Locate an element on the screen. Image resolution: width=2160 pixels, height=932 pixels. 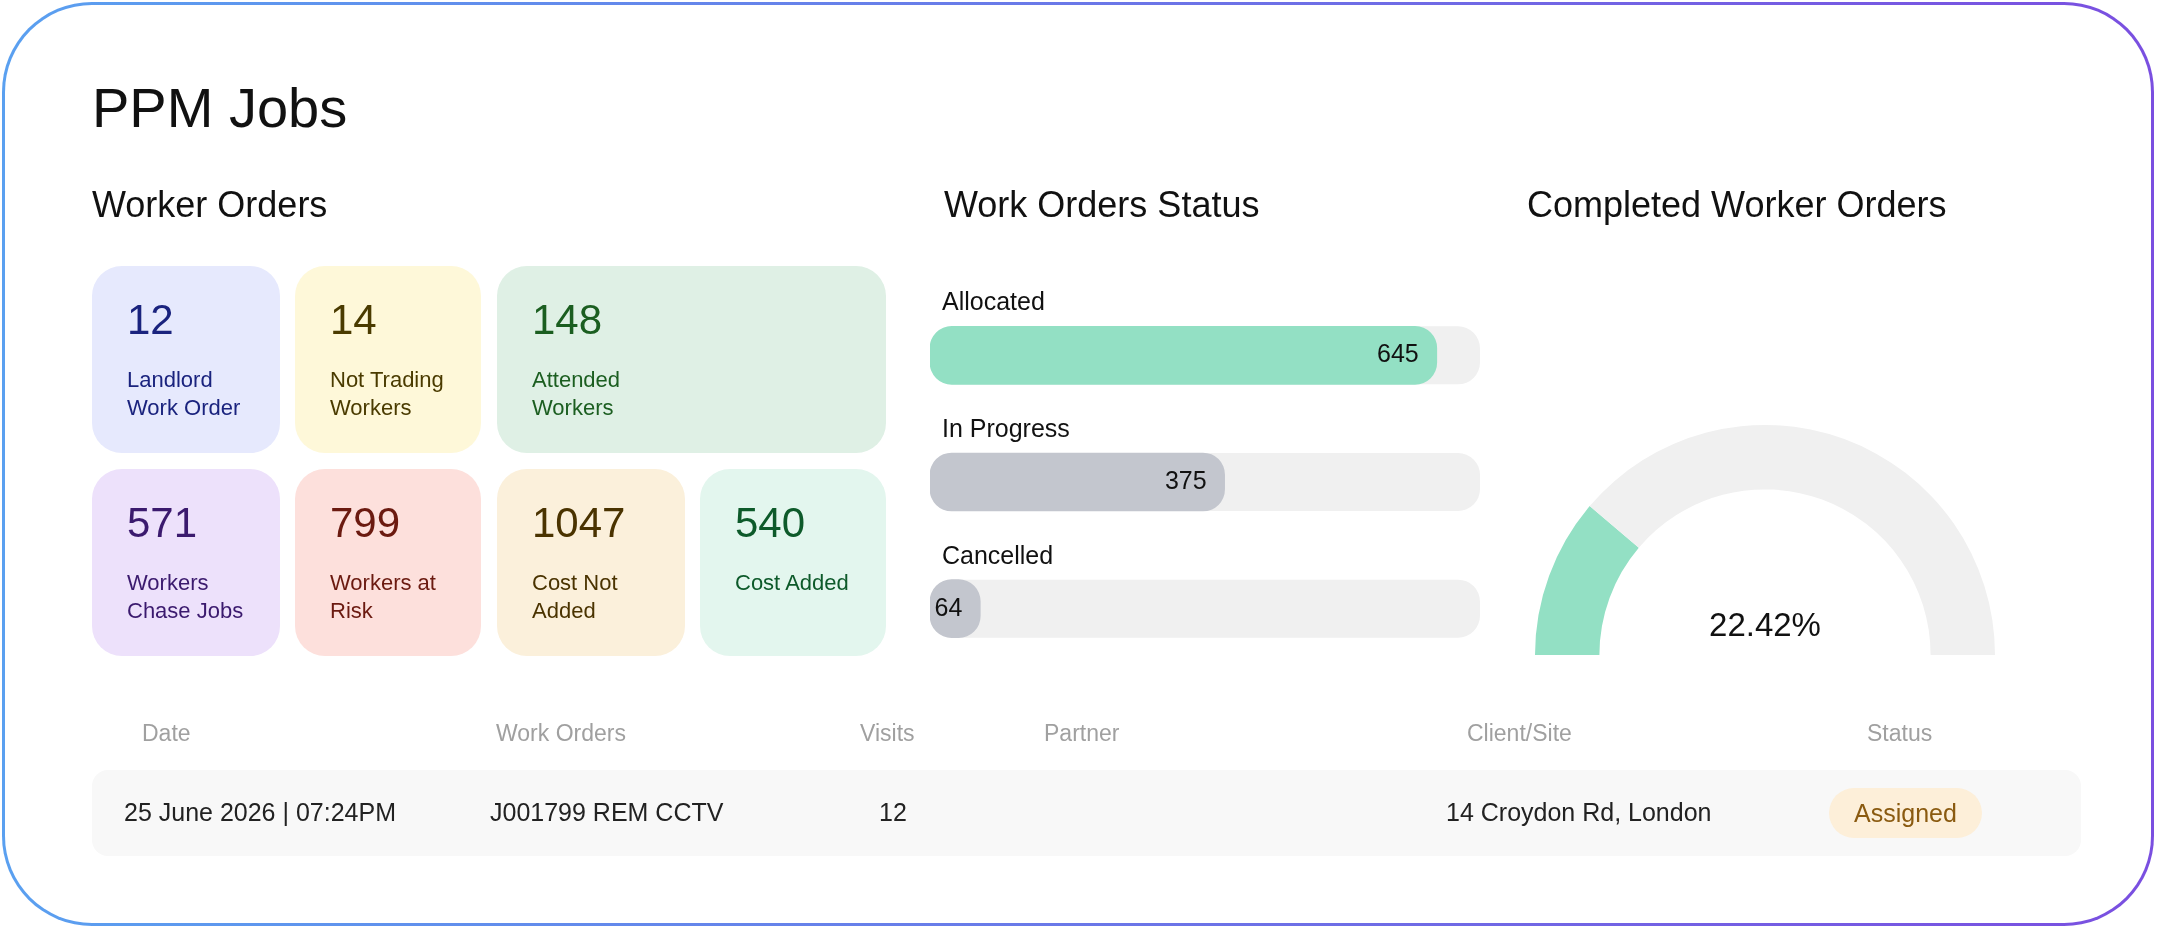
category-label: Work Orders is located at coordinates (561, 733).